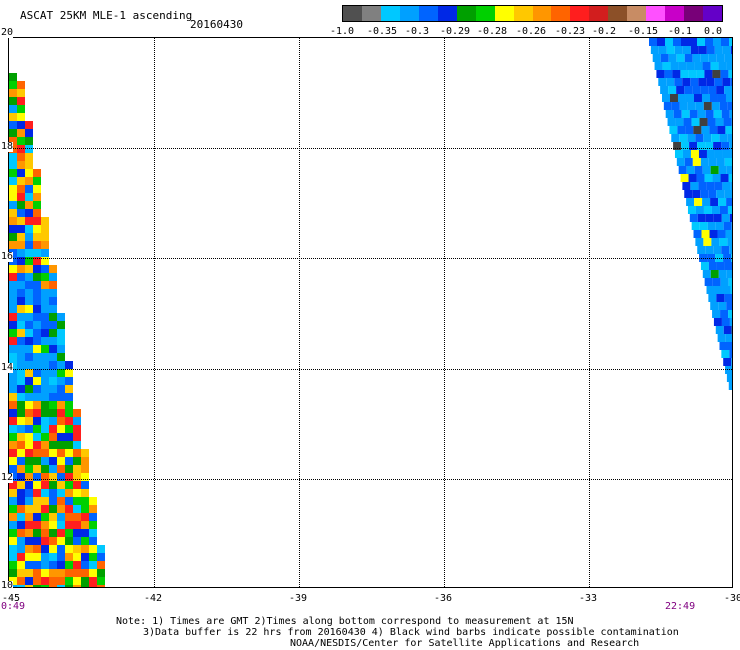 The width and height of the screenshot is (740, 650). What do you see at coordinates (299, 312) in the screenshot?
I see `grid-line-vertical` at bounding box center [299, 312].